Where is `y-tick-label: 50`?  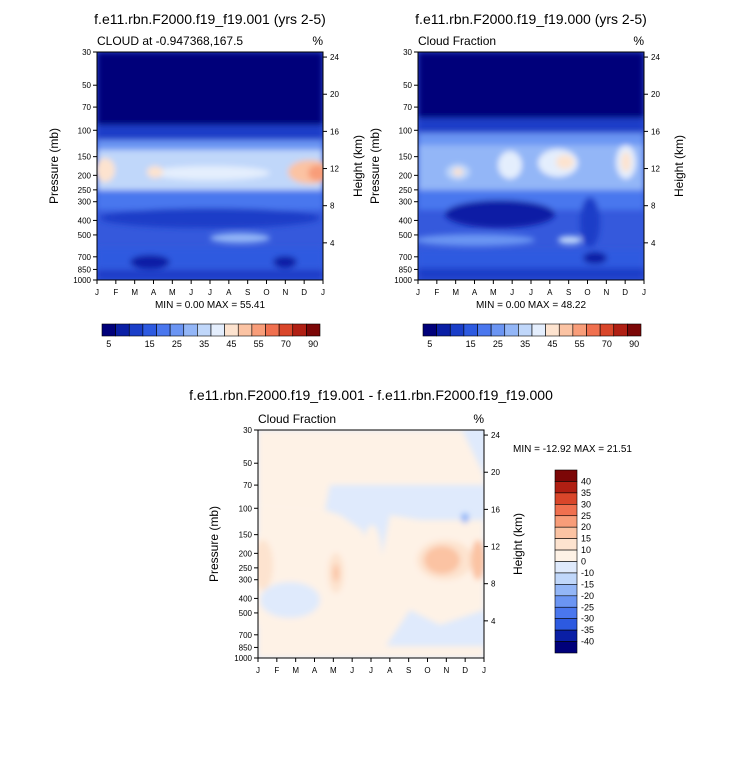 y-tick-label: 50 is located at coordinates (407, 85).